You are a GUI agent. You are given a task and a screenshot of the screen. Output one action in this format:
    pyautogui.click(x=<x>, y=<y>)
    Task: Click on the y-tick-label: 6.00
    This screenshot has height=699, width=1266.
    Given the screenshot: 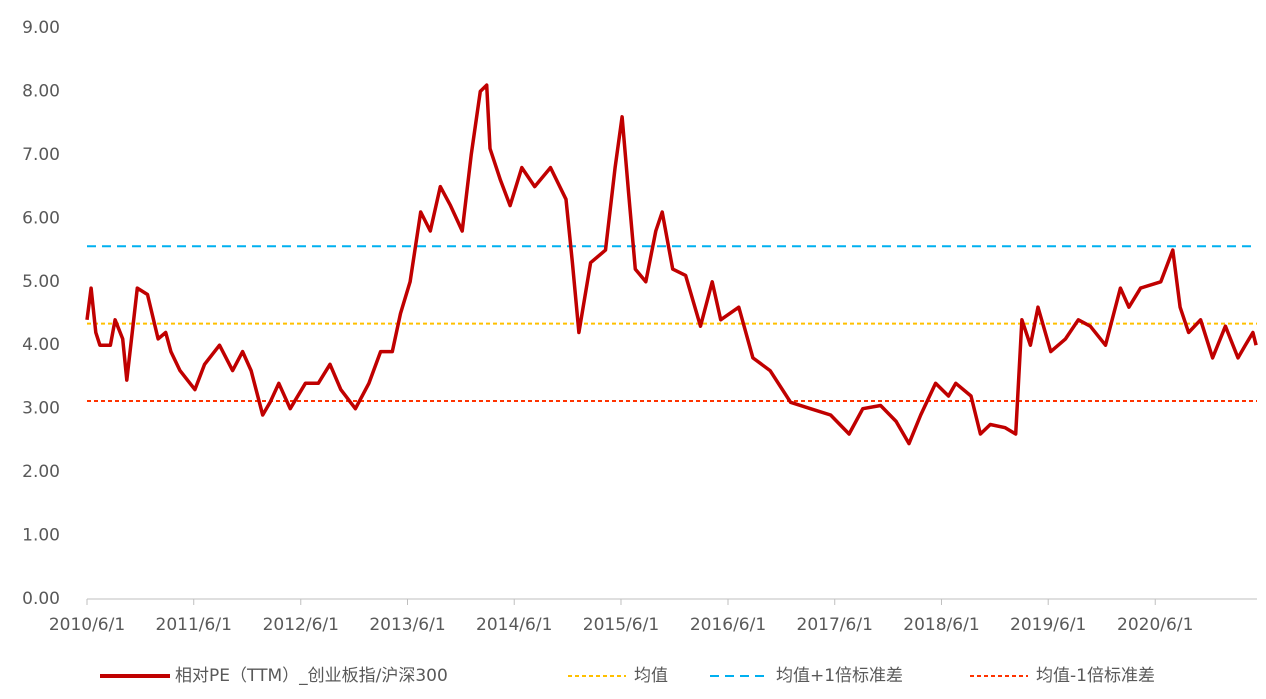 What is the action you would take?
    pyautogui.click(x=41, y=218)
    